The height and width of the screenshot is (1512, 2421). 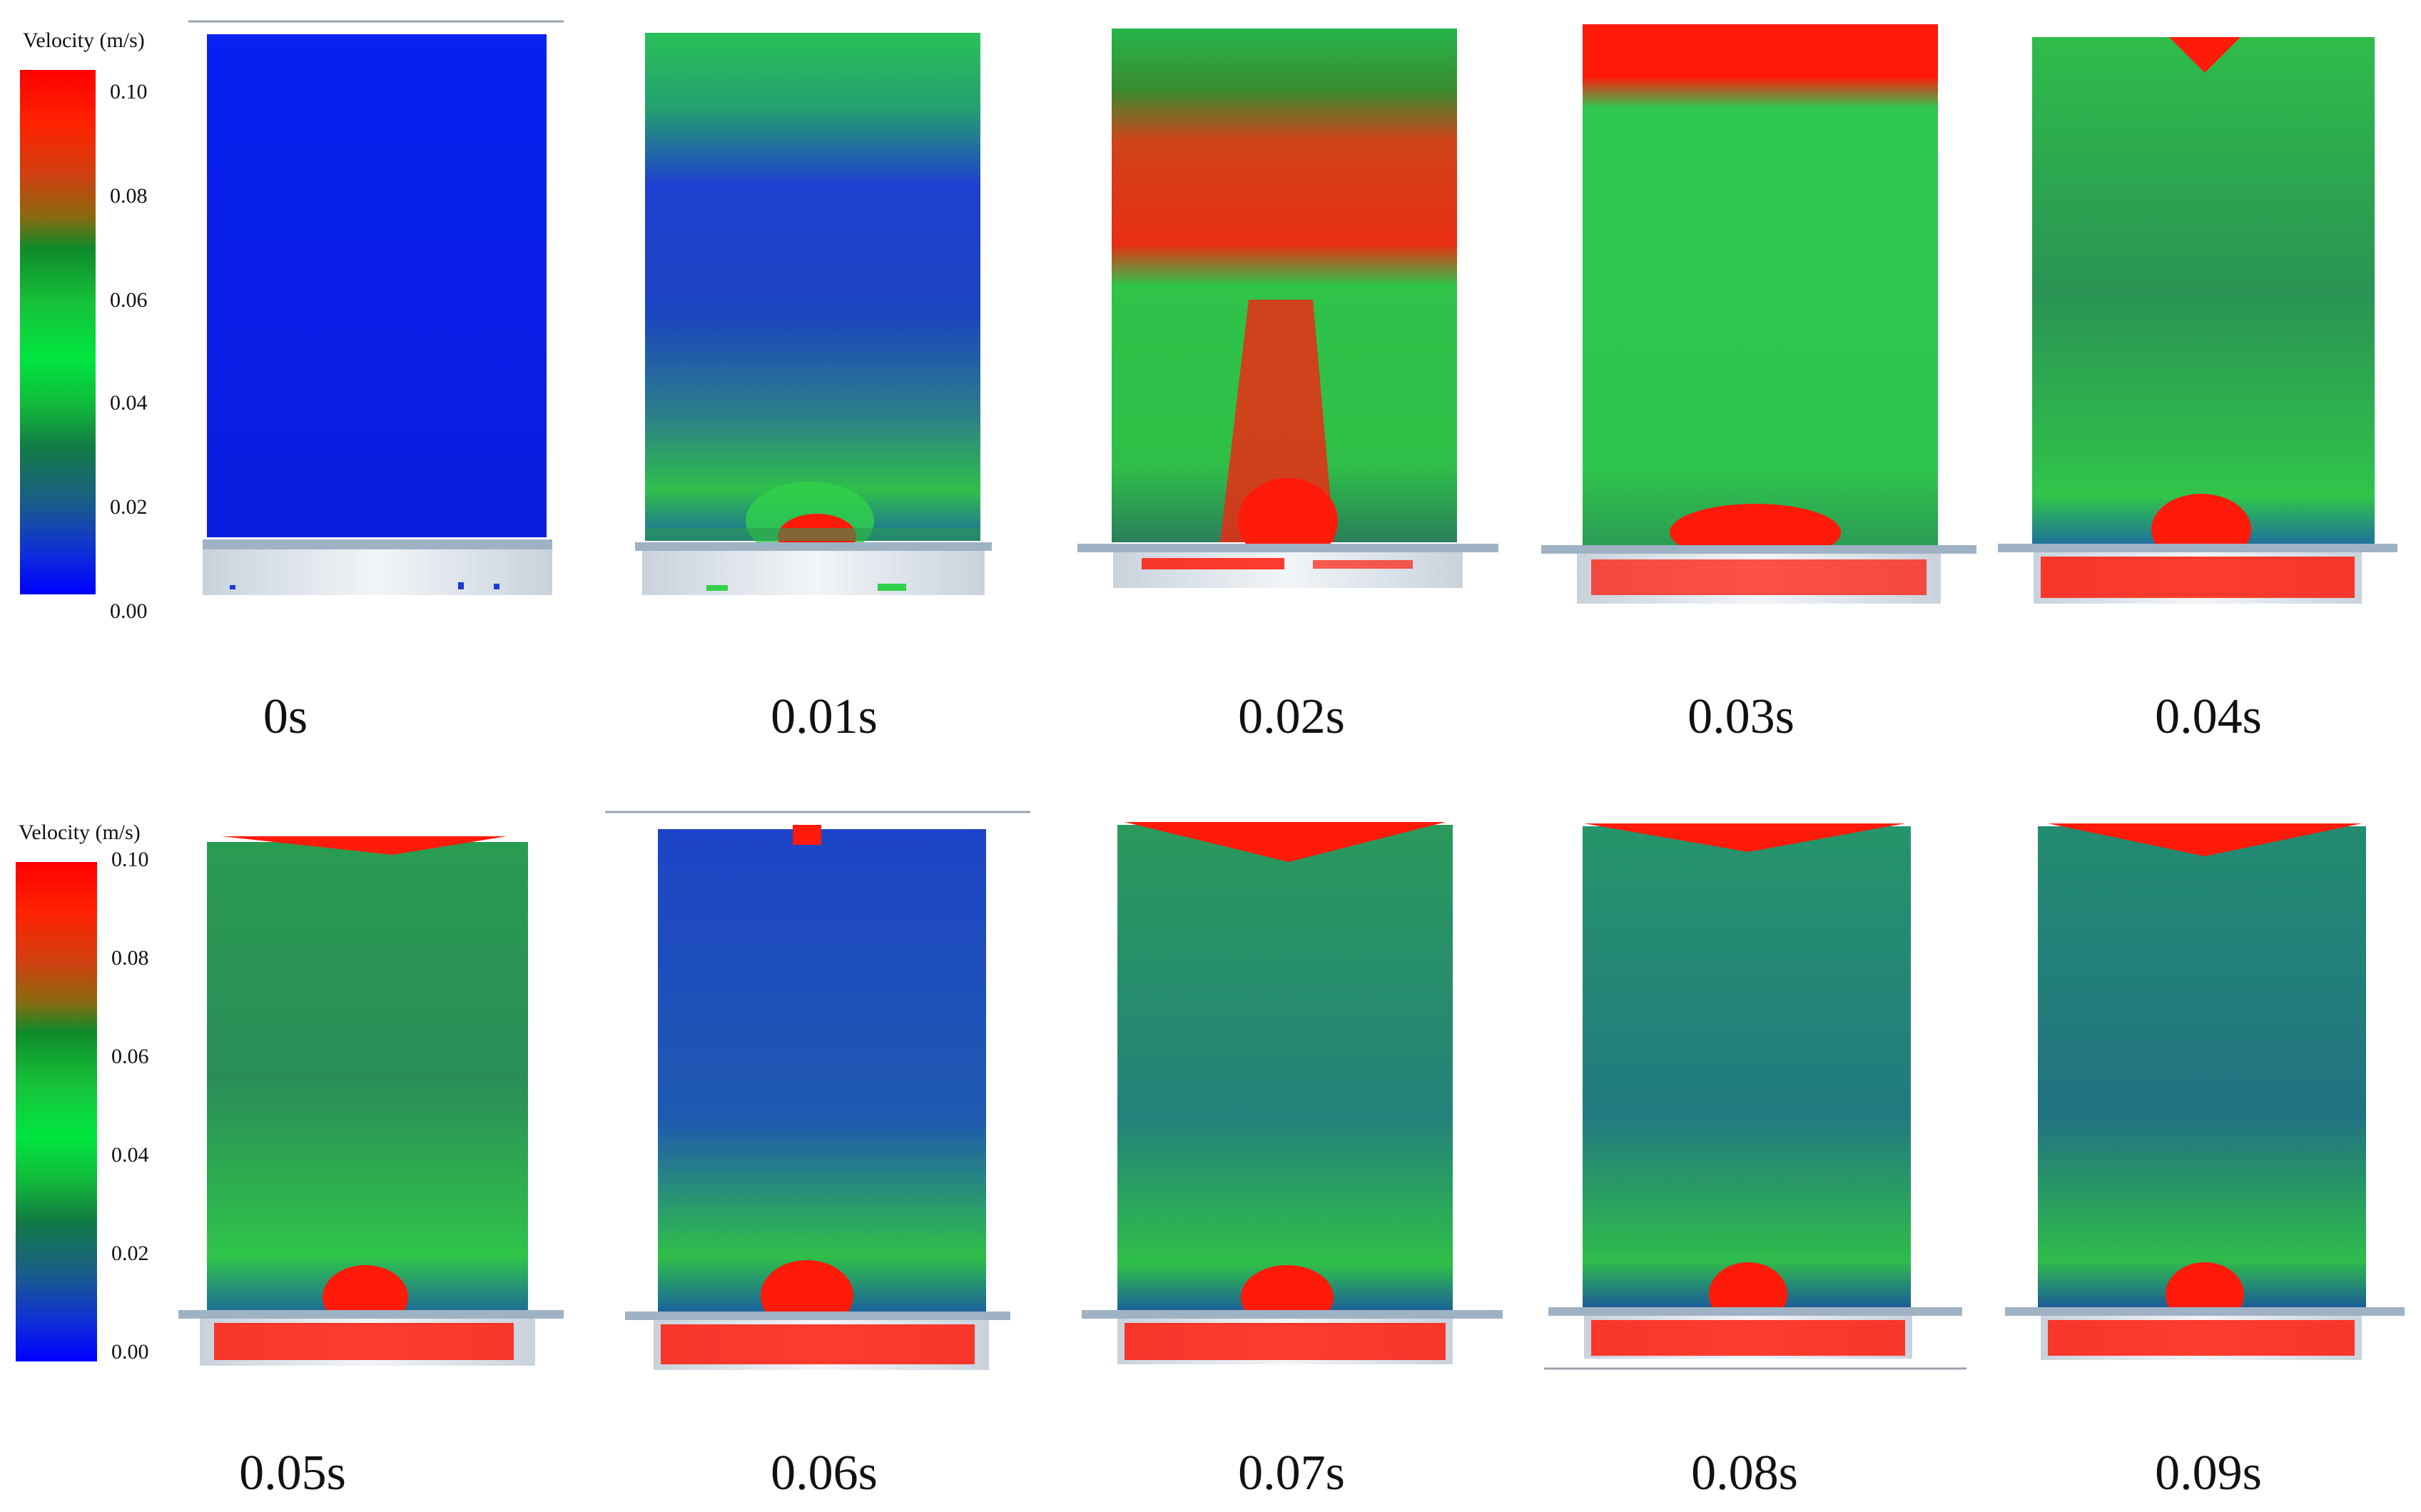 What do you see at coordinates (285, 717) in the screenshot?
I see `panel-time-label: 0s` at bounding box center [285, 717].